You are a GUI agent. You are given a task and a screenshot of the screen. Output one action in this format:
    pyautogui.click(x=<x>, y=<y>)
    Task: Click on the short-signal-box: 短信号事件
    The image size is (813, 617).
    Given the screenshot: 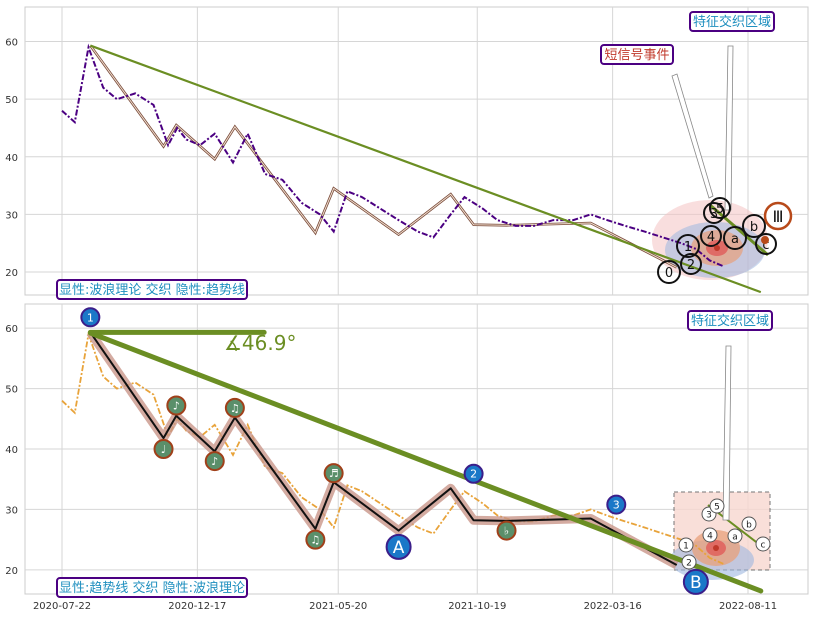 What is the action you would take?
    pyautogui.click(x=637, y=54)
    